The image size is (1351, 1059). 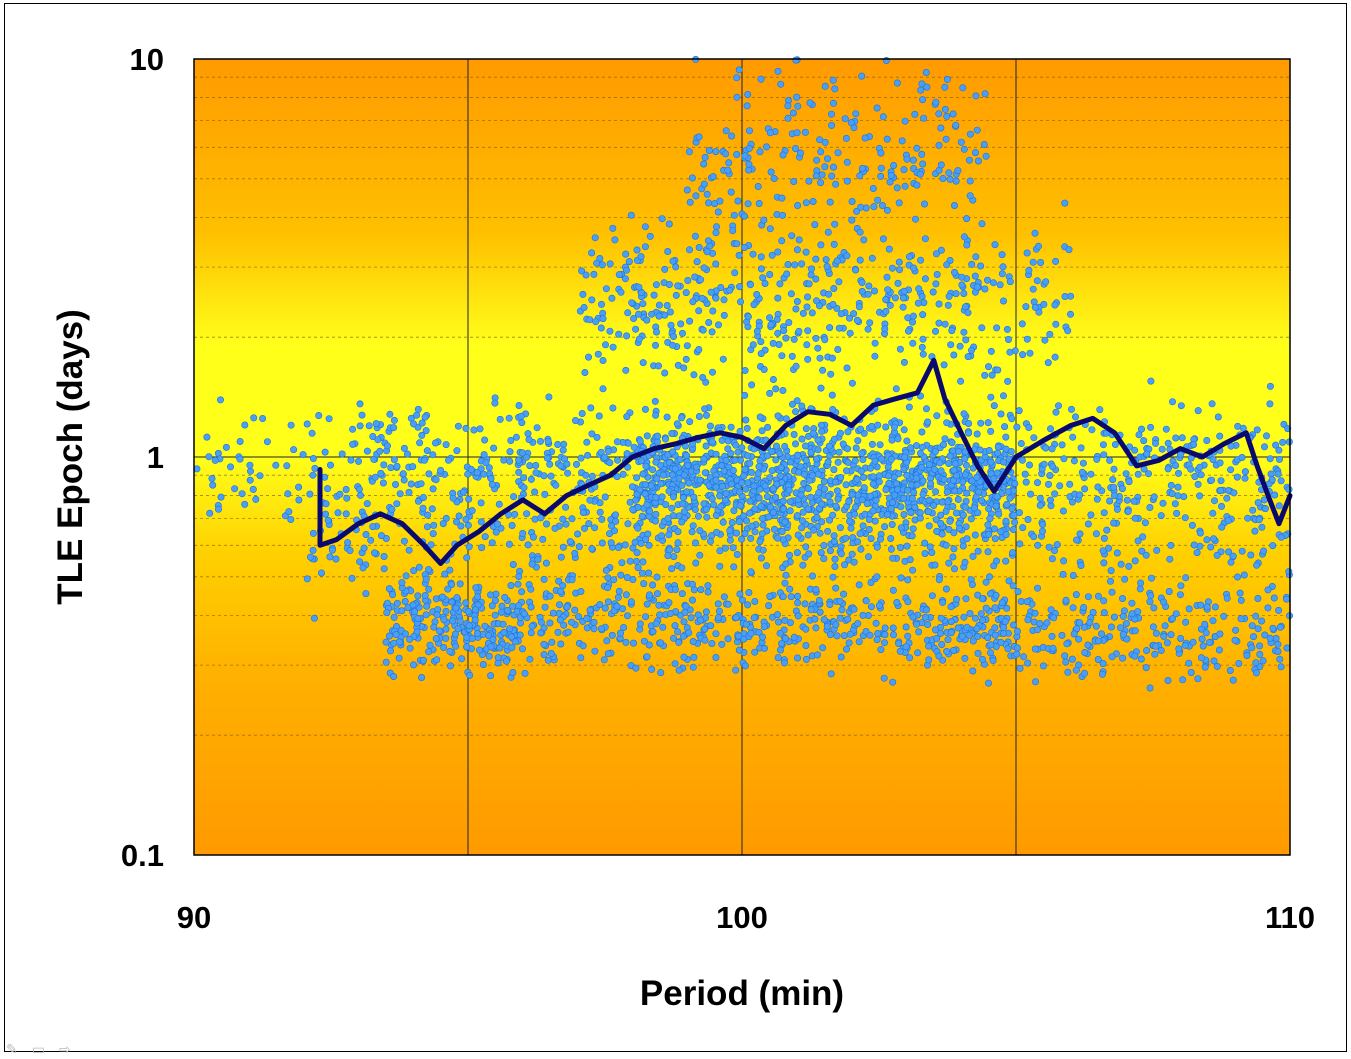 What do you see at coordinates (38, 1050) in the screenshot?
I see `slide-menu-icon: ▭` at bounding box center [38, 1050].